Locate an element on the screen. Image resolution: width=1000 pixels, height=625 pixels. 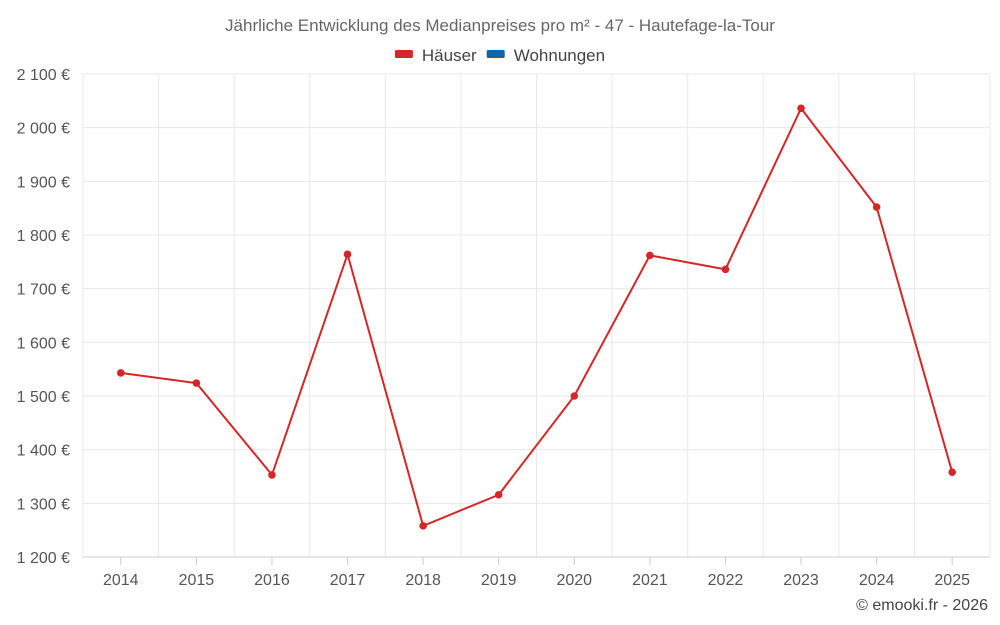
legend-item-0: Häuser is located at coordinates (435, 55).